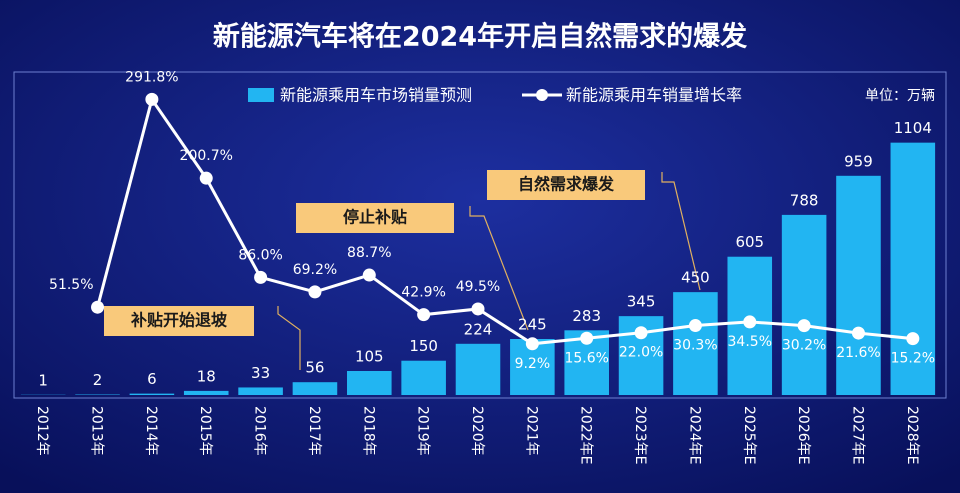 This screenshot has height=493, width=960. Describe the element at coordinates (260, 431) in the screenshot. I see `x-tick-label: 2016年` at that location.